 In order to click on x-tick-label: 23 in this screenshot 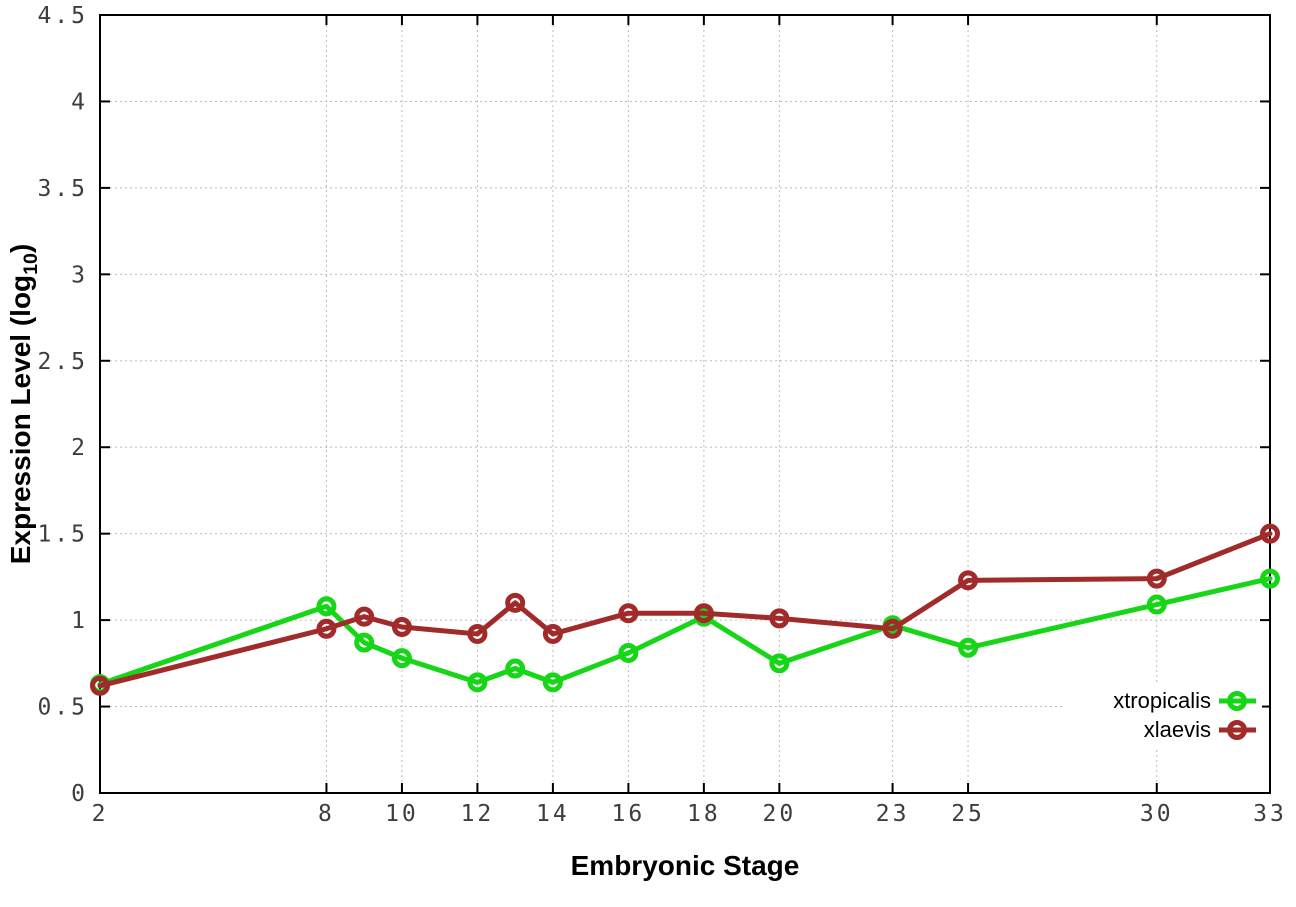, I will do `click(893, 814)`.